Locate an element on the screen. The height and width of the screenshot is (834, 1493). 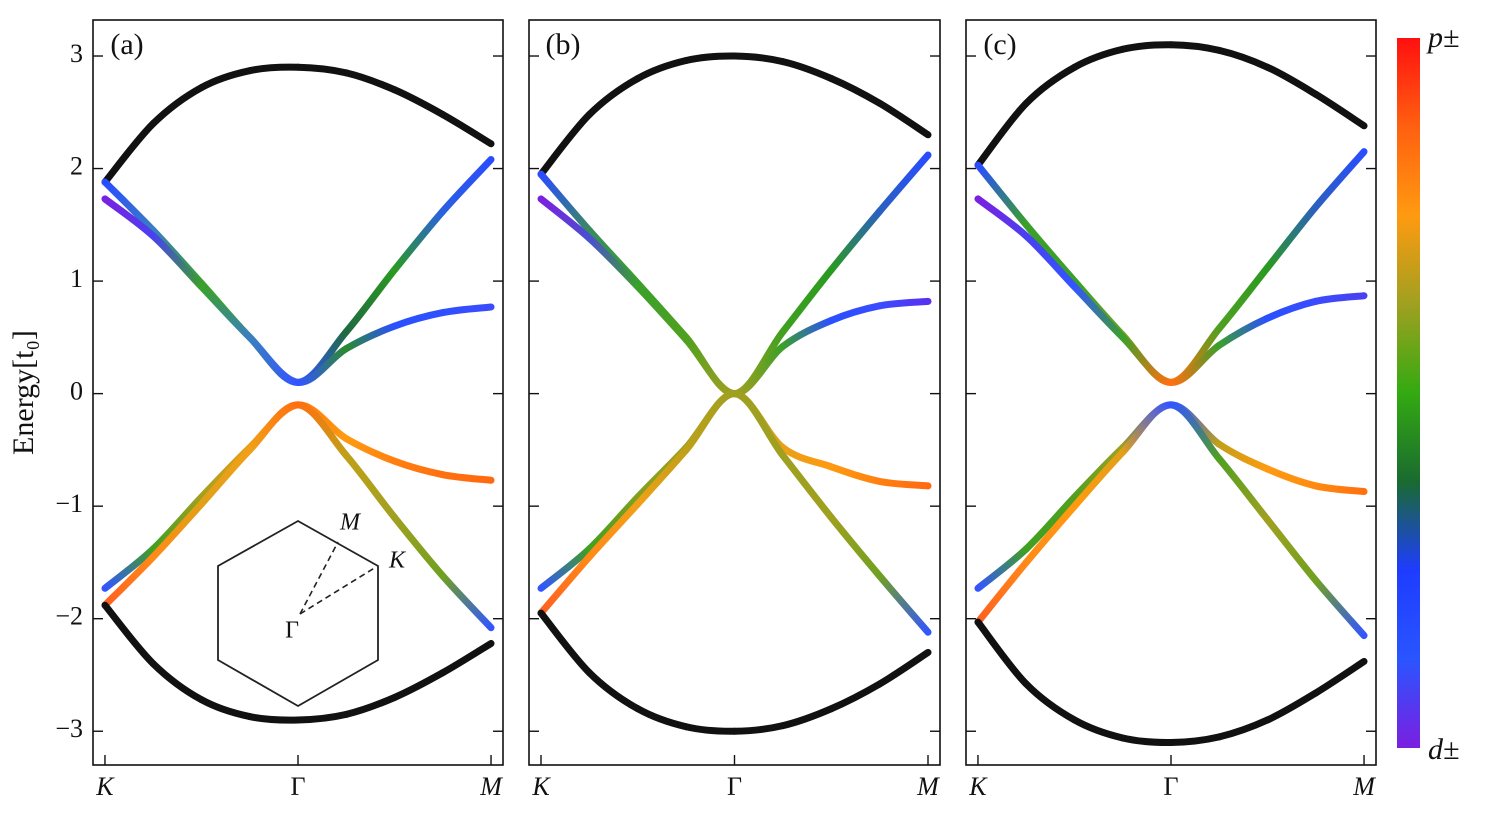
y-tick-label: 3 is located at coordinates (76, 53).